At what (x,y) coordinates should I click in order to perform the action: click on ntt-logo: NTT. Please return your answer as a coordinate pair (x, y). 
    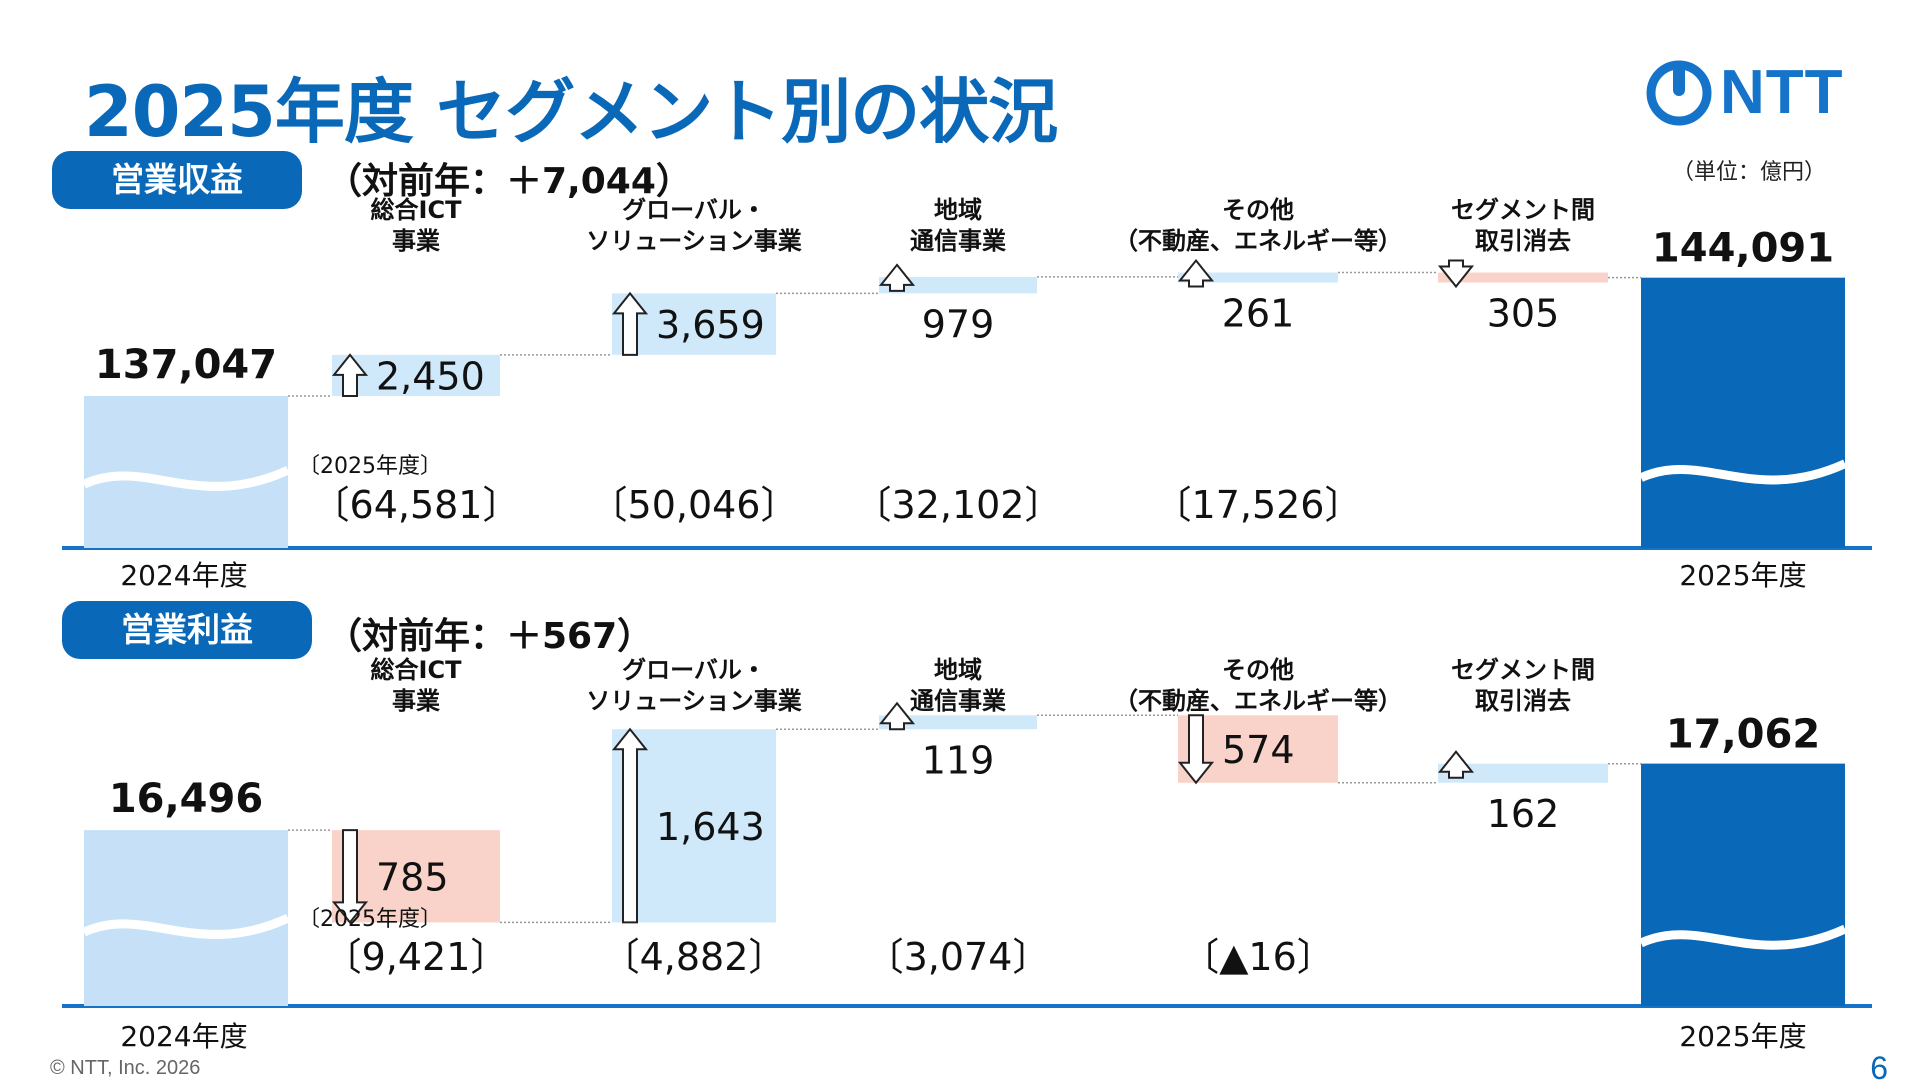
    Looking at the image, I should click on (1747, 93).